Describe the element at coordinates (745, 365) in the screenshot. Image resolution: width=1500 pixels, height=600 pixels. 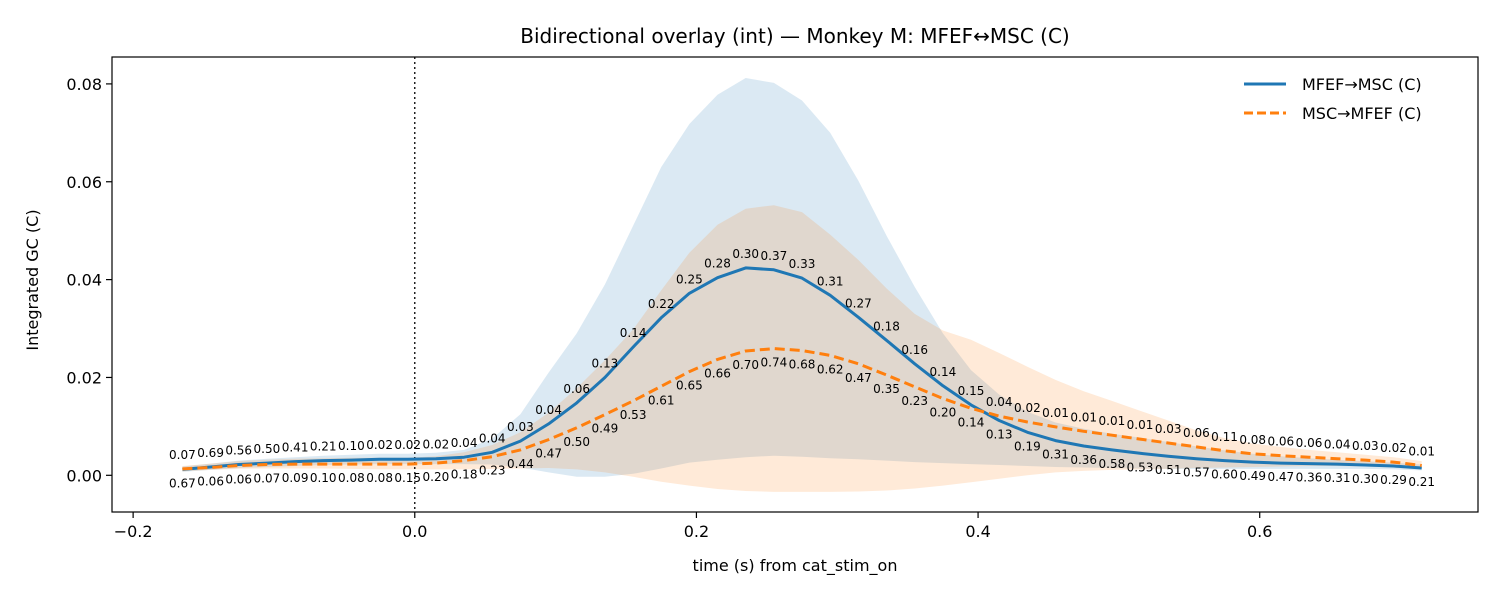
I see `point-label-msc-mfef-c: 0.70` at that location.